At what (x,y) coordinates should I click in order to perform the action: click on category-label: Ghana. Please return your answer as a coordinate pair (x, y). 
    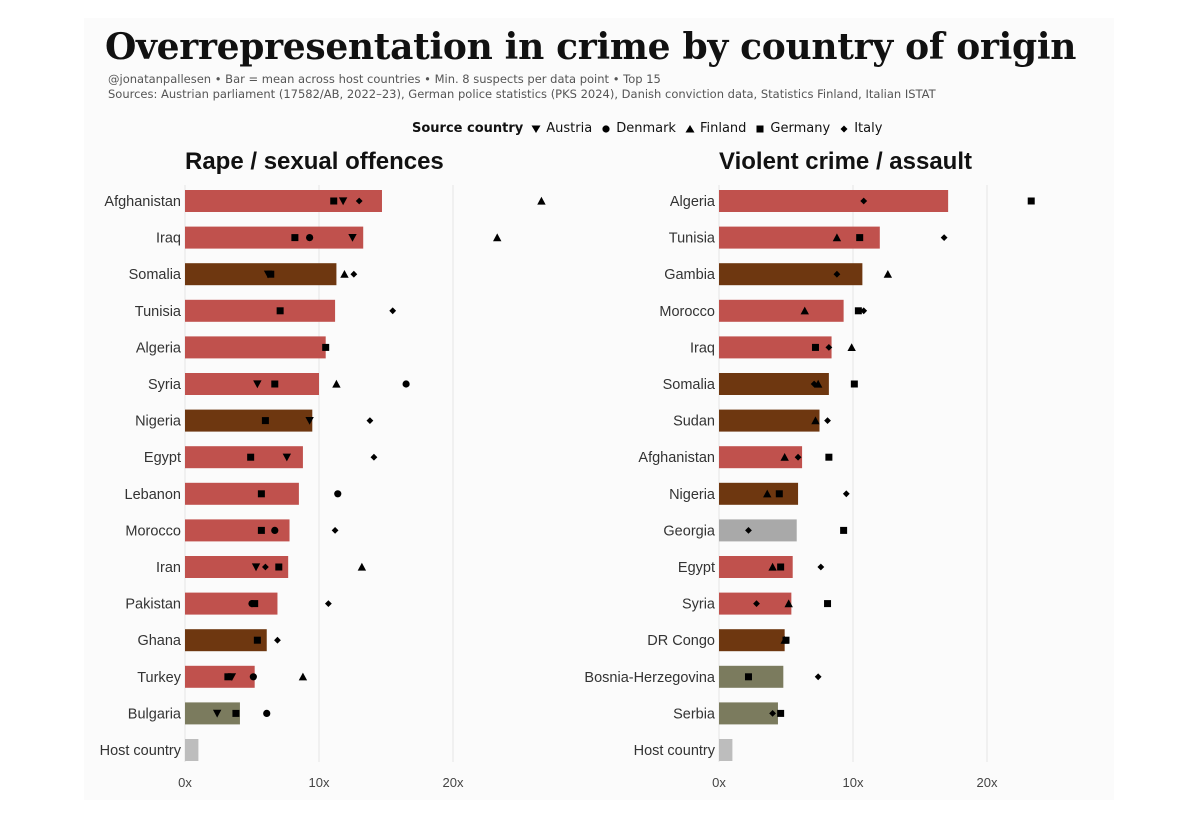
    Looking at the image, I should click on (159, 641).